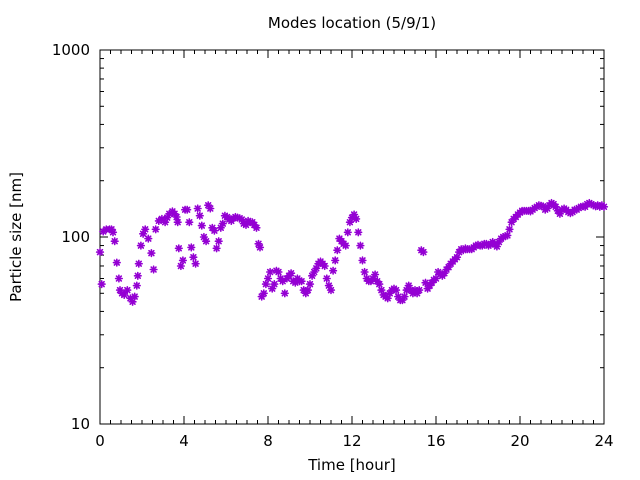 This screenshot has height=480, width=640. I want to click on x-tick-label: 8, so click(268, 441).